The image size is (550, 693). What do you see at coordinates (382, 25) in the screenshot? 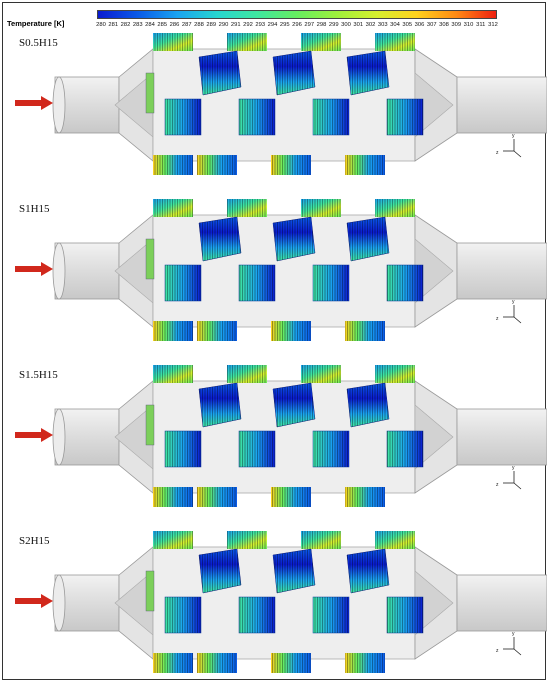
I see `colorbar-tick-label: 303` at bounding box center [382, 25].